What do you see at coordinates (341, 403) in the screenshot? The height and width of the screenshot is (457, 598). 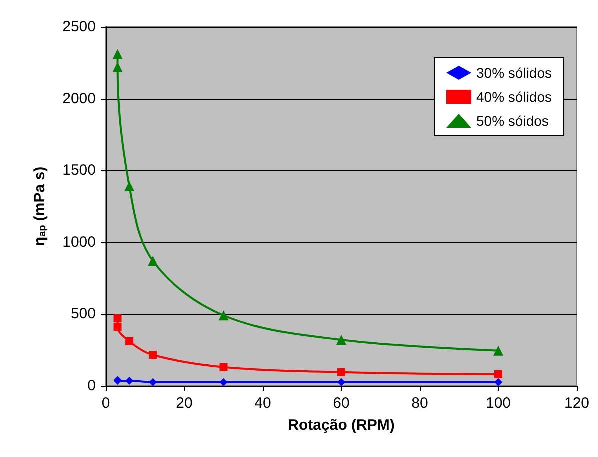 I see `x-tick-label: 60` at bounding box center [341, 403].